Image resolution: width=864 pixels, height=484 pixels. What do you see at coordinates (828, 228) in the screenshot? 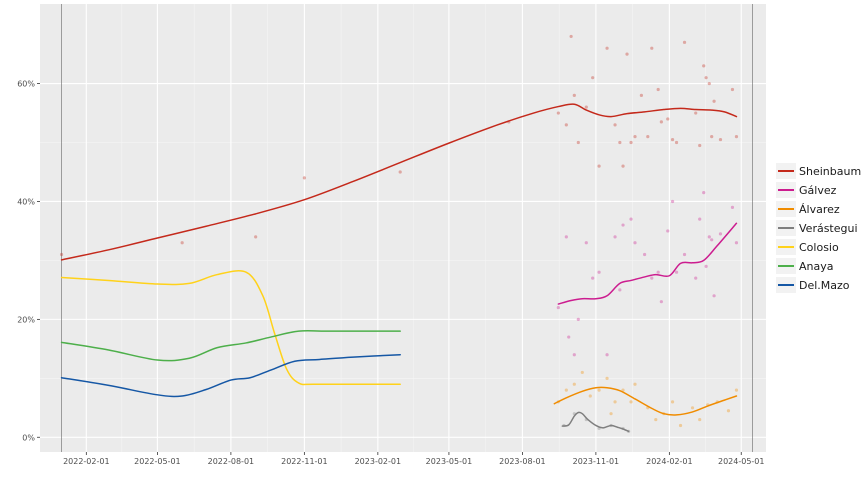
I see `legend-label: Verástegui` at bounding box center [828, 228].